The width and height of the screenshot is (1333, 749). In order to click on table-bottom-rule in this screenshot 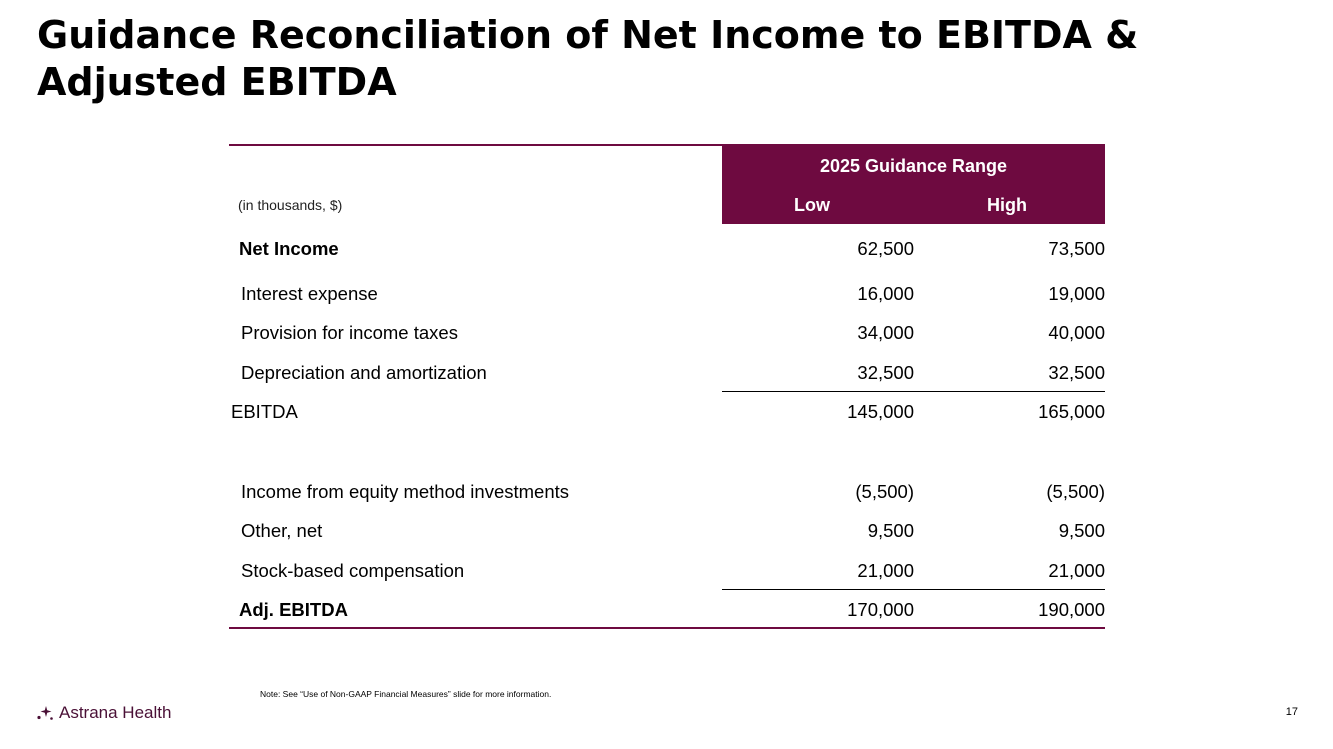, I will do `click(667, 628)`.